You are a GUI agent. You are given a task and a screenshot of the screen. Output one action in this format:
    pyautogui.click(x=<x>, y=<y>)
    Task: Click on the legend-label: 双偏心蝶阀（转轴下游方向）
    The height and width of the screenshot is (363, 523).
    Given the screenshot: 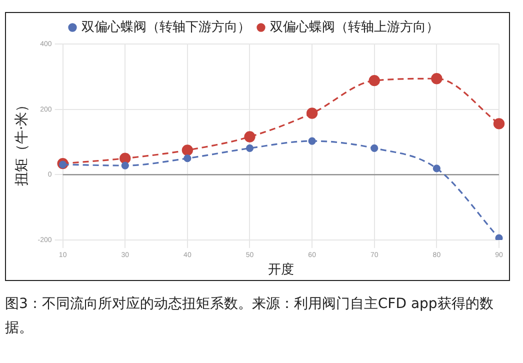 What is the action you would take?
    pyautogui.click(x=166, y=26)
    